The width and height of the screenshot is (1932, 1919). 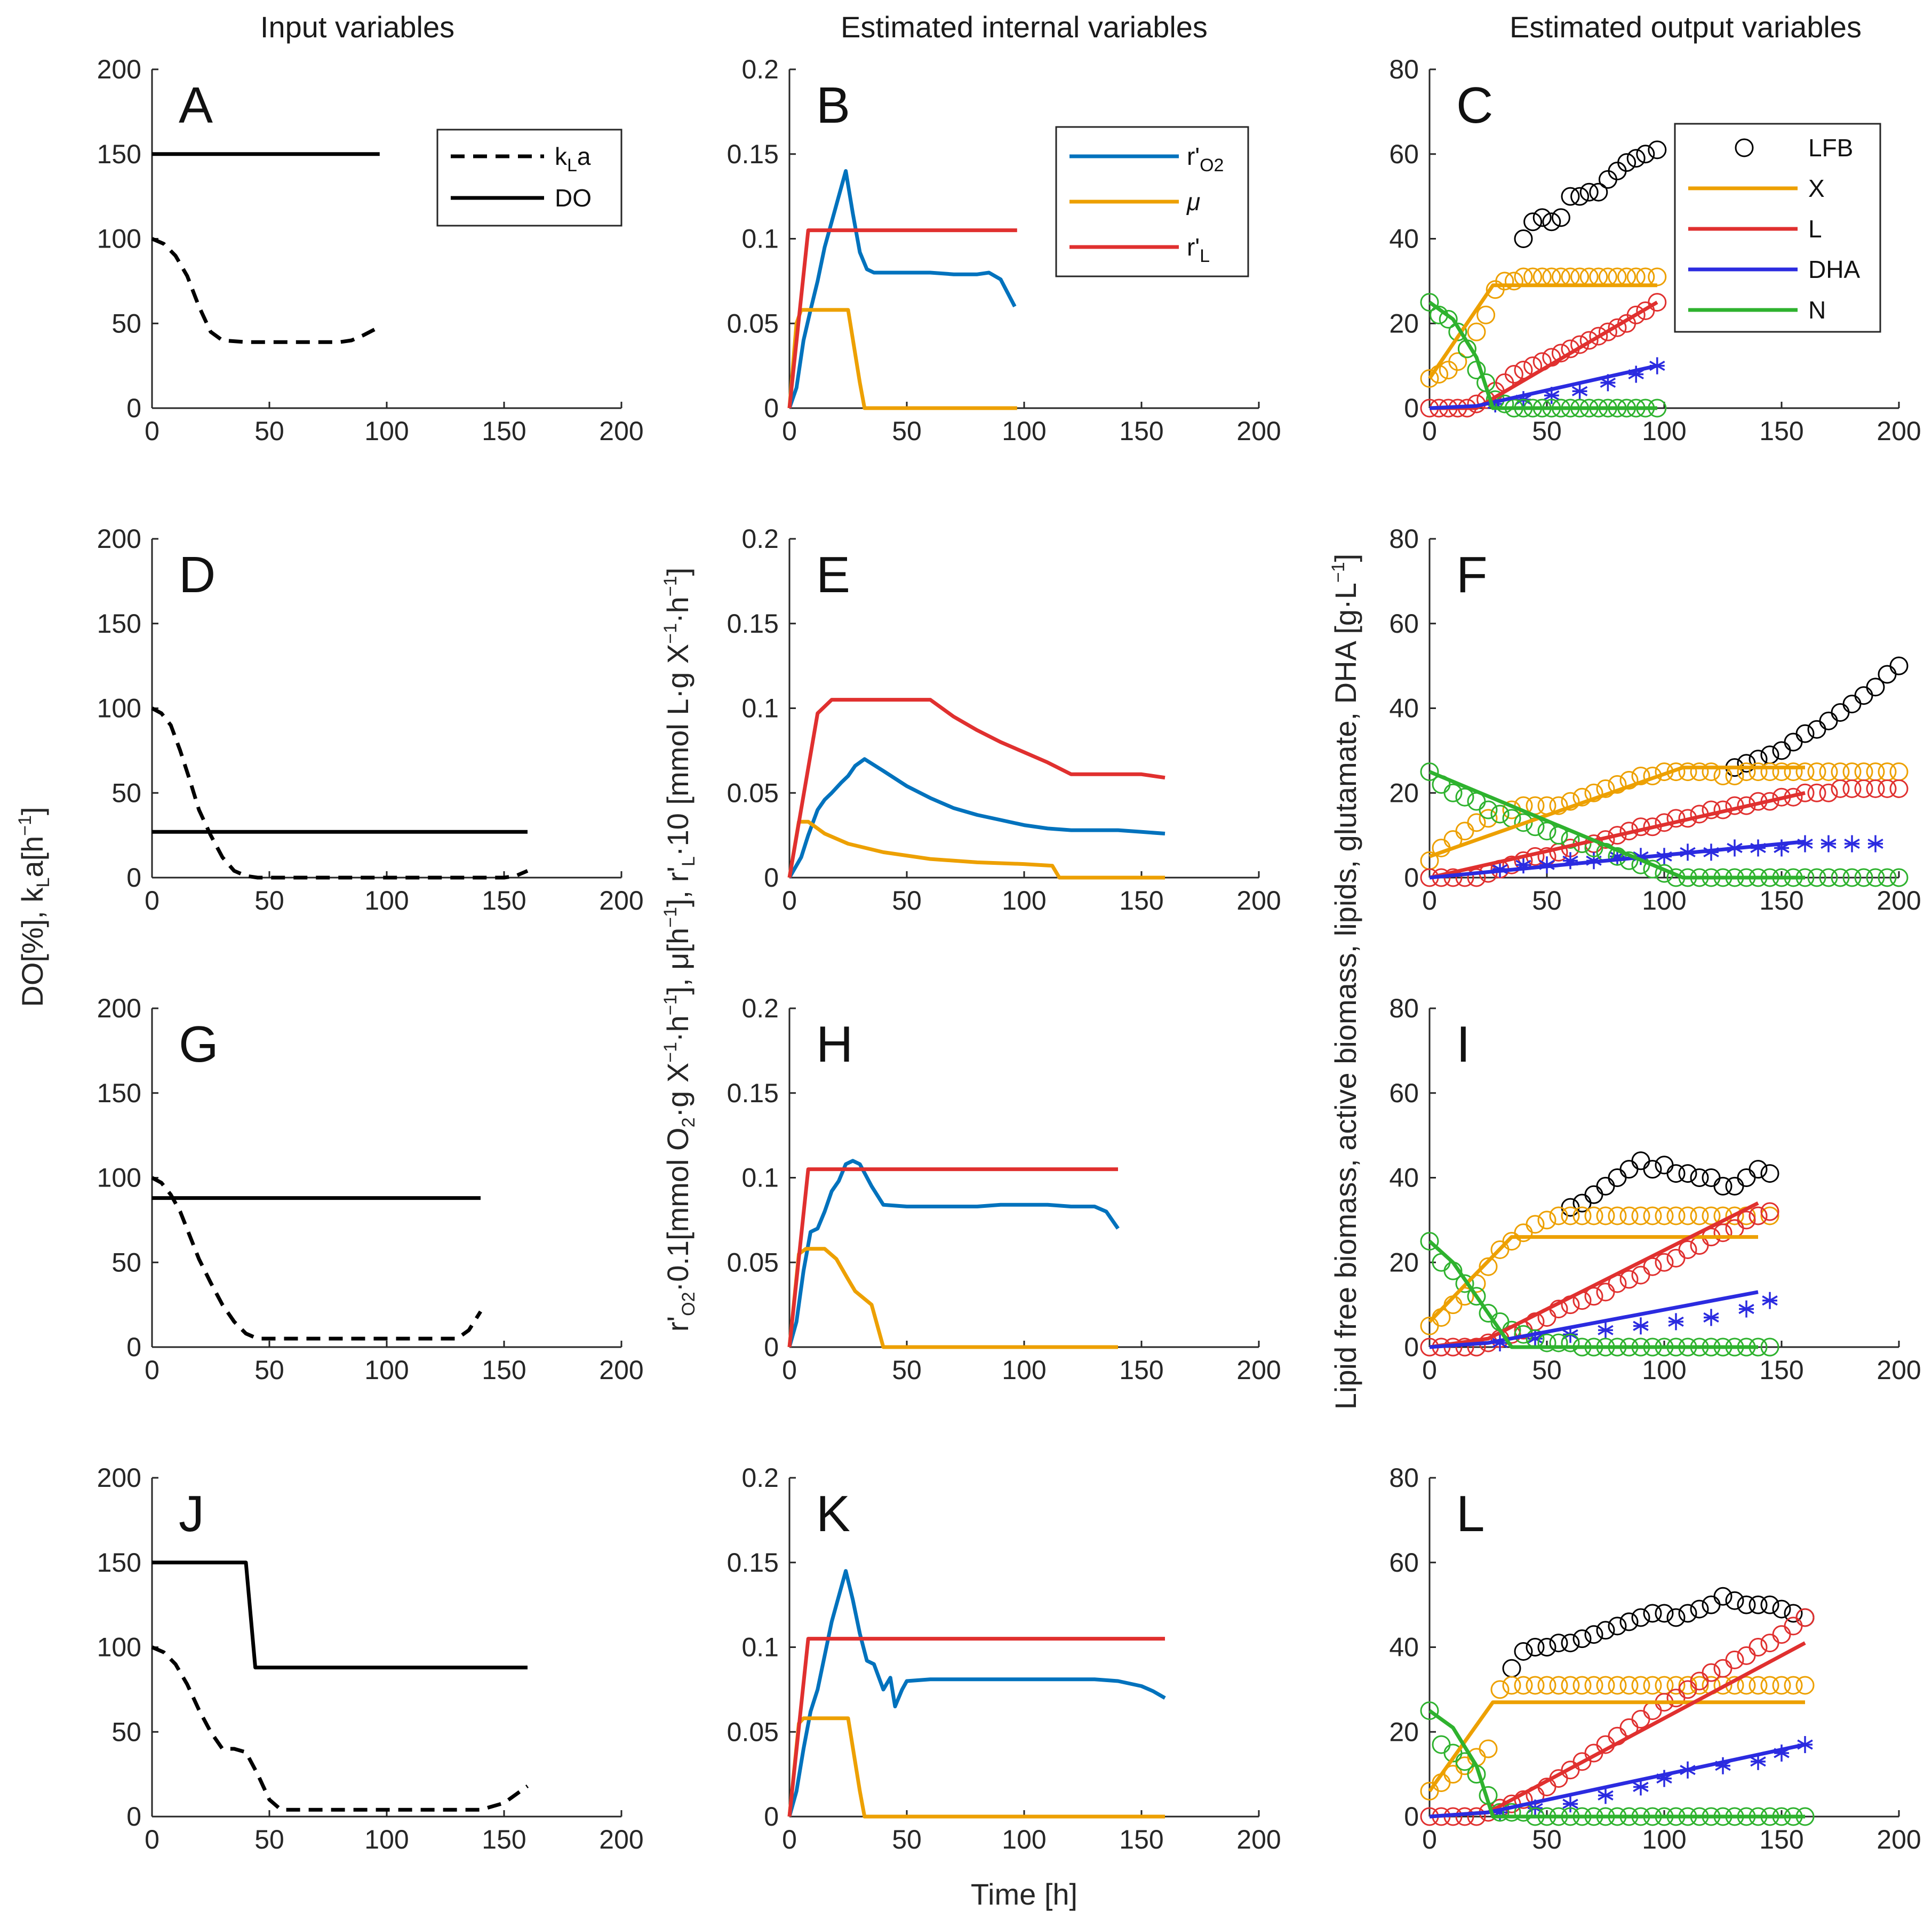 I want to click on column-title-input: Input variables, so click(x=357, y=27).